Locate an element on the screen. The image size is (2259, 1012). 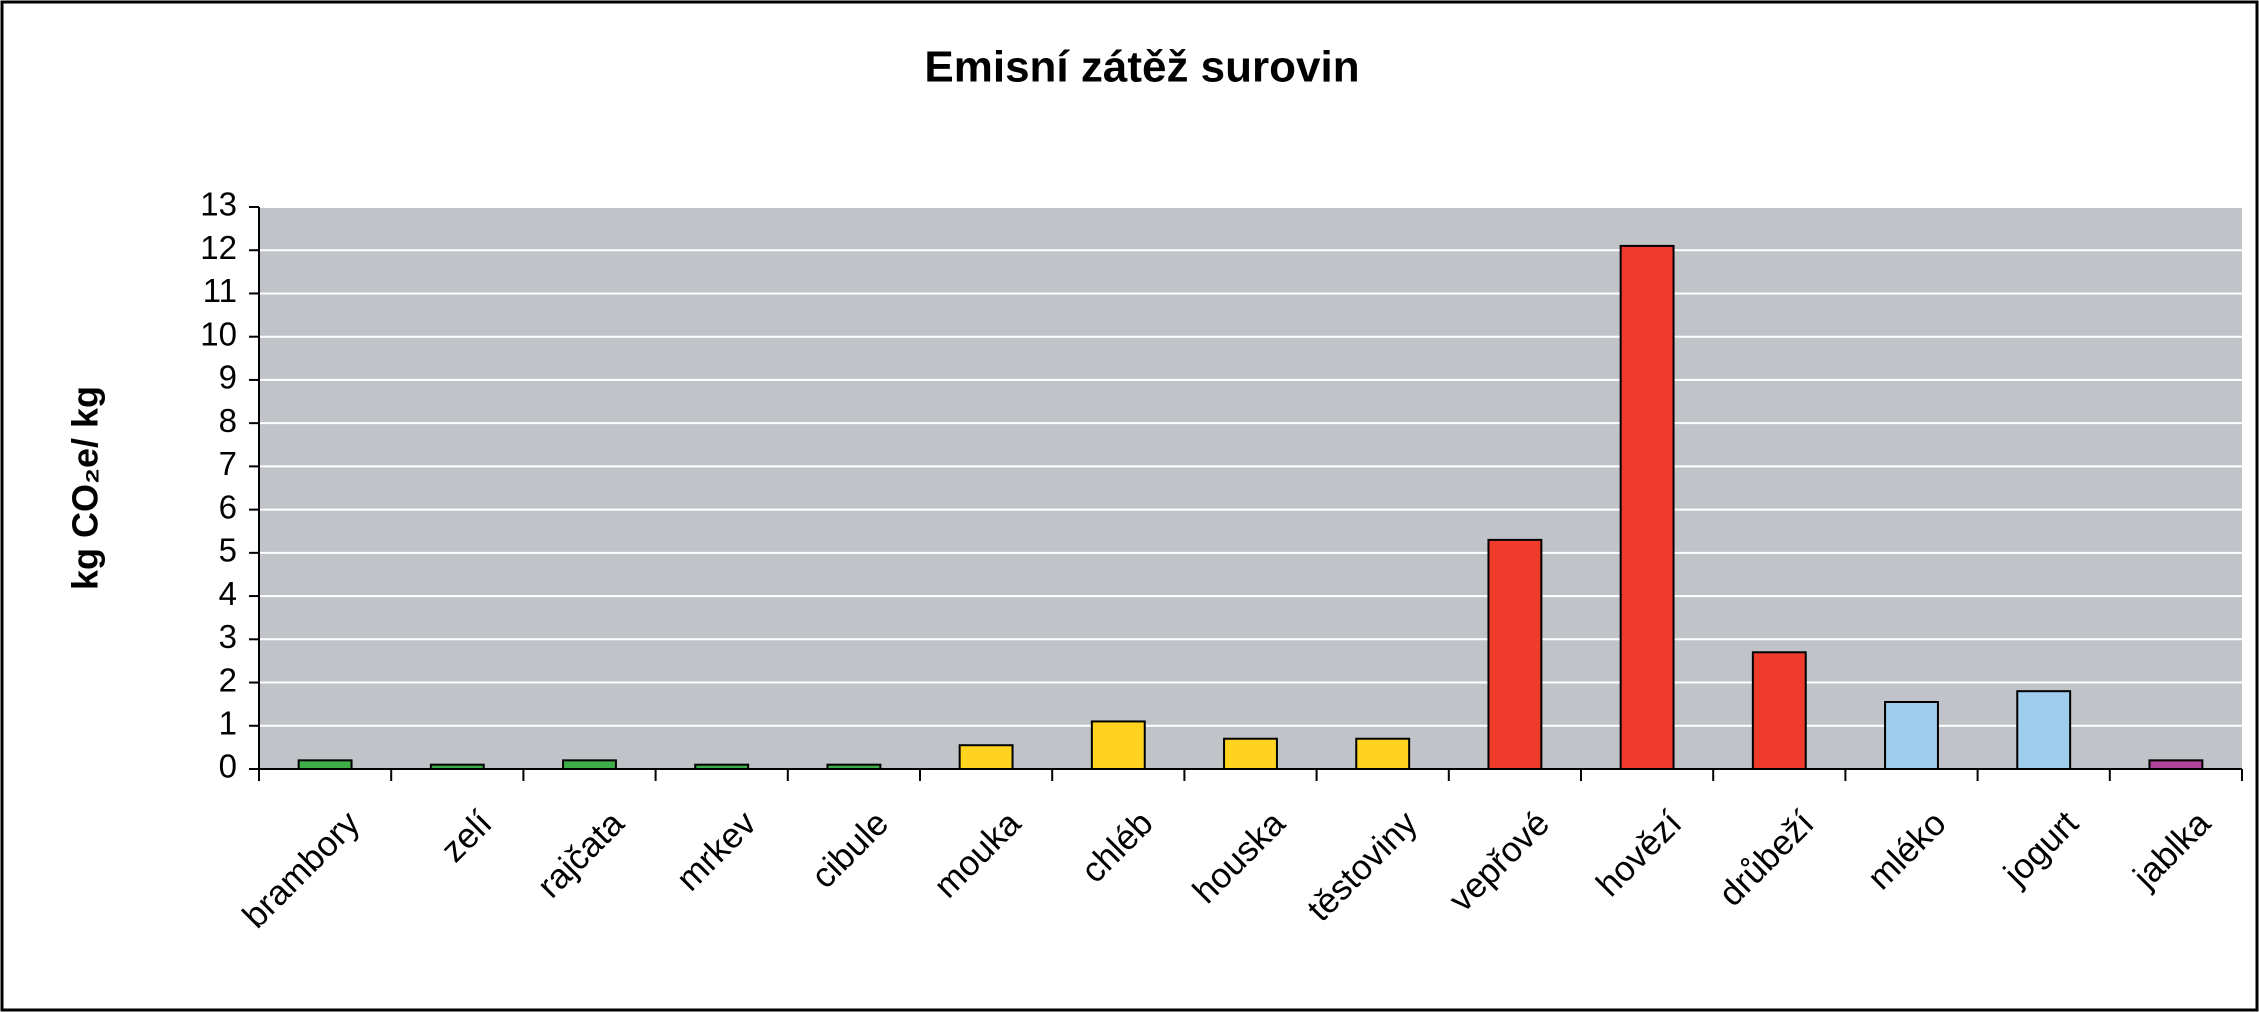
y-tick-label: 9 is located at coordinates (228, 377).